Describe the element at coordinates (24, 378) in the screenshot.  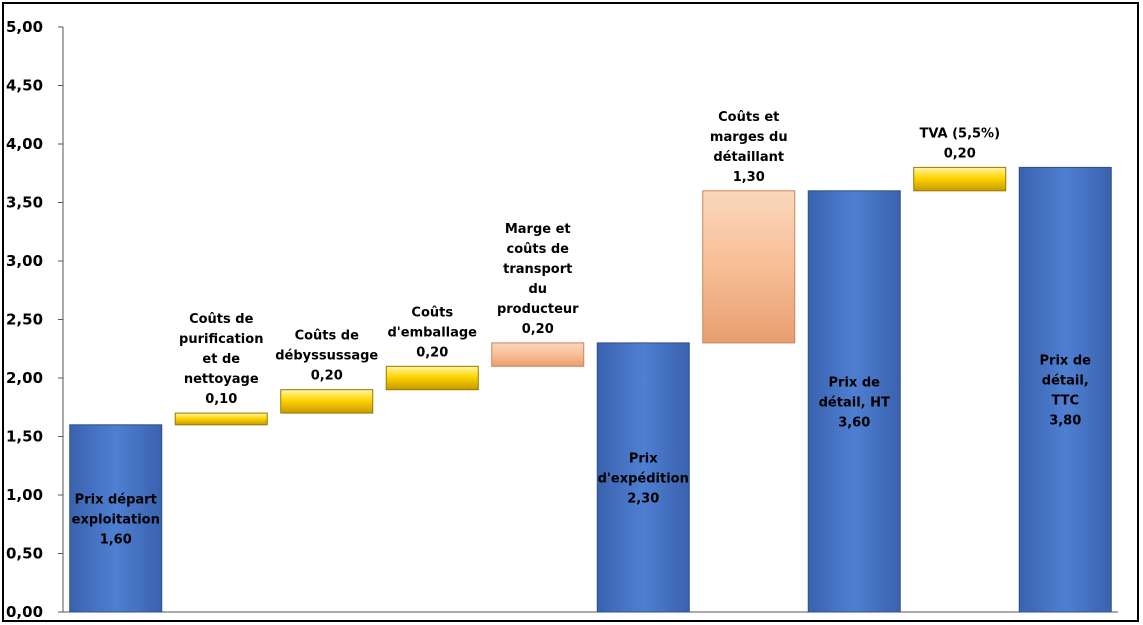
I see `y-tick-label: 2,00` at that location.